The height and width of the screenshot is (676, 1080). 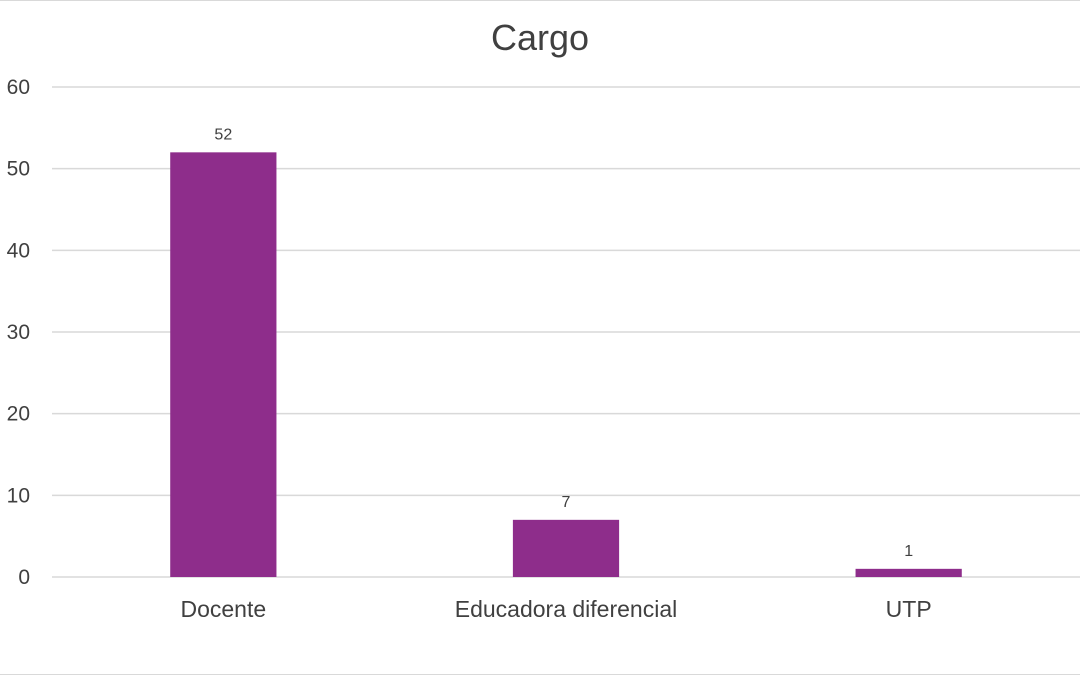 I want to click on x-category-label: UTP, so click(x=909, y=609).